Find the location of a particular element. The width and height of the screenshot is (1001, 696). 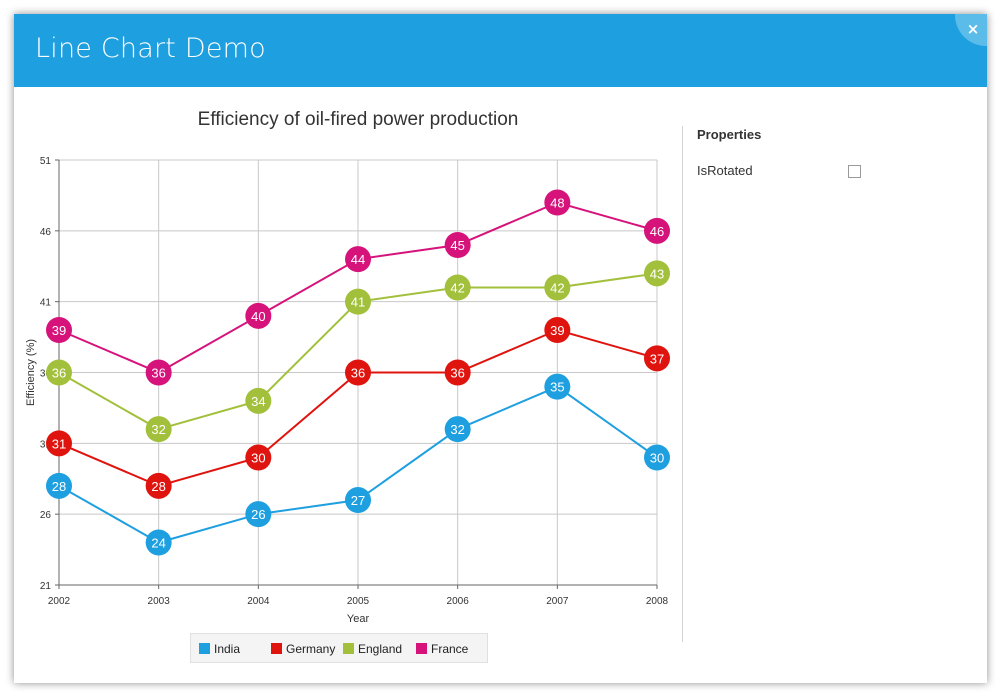

data-point-label: 26 is located at coordinates (258, 514).